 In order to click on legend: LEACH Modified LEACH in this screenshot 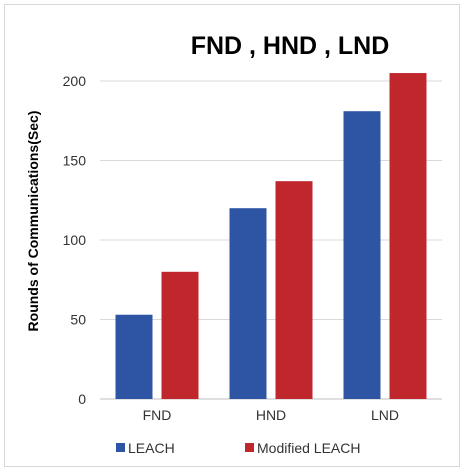, I will do `click(238, 448)`.